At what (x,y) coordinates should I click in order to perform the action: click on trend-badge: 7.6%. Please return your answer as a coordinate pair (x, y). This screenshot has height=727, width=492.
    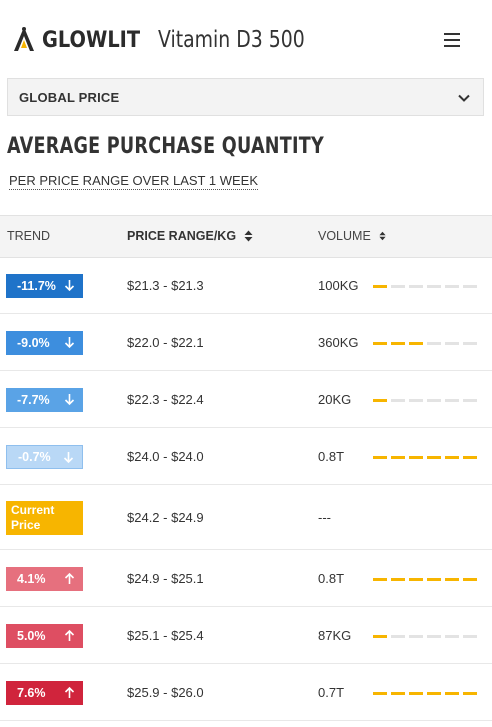
    Looking at the image, I should click on (44, 693).